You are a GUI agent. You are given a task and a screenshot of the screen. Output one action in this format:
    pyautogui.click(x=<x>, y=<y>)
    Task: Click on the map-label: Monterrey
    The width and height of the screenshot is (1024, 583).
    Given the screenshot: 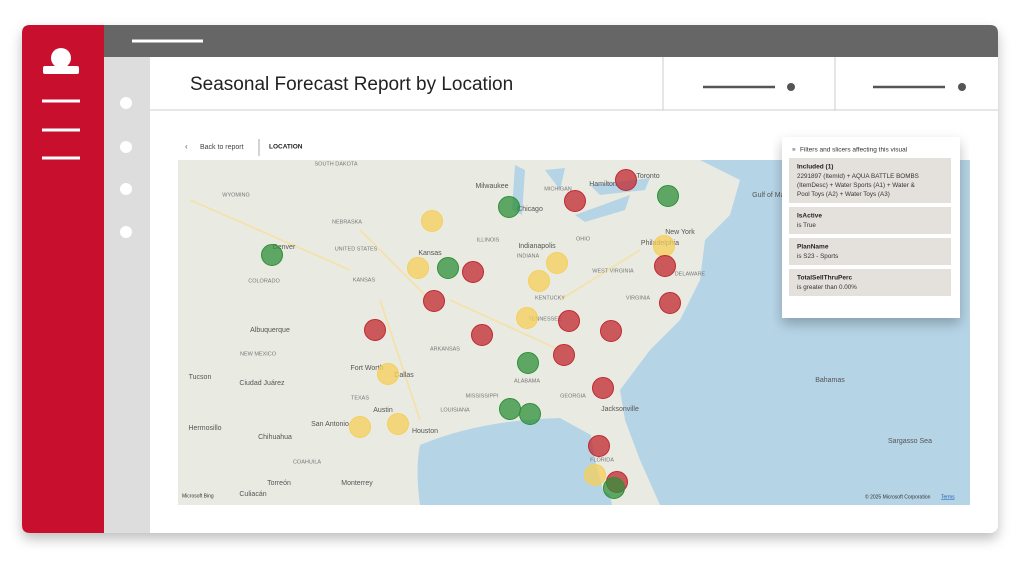 What is the action you would take?
    pyautogui.click(x=357, y=483)
    